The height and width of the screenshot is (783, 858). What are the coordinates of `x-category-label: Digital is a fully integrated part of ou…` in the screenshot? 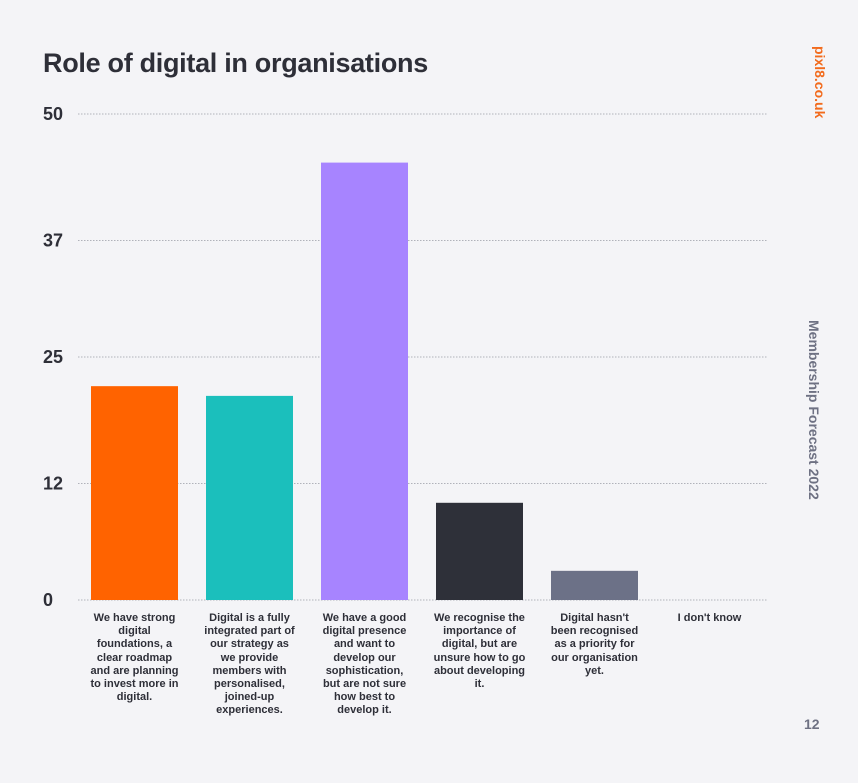 It's located at (249, 664).